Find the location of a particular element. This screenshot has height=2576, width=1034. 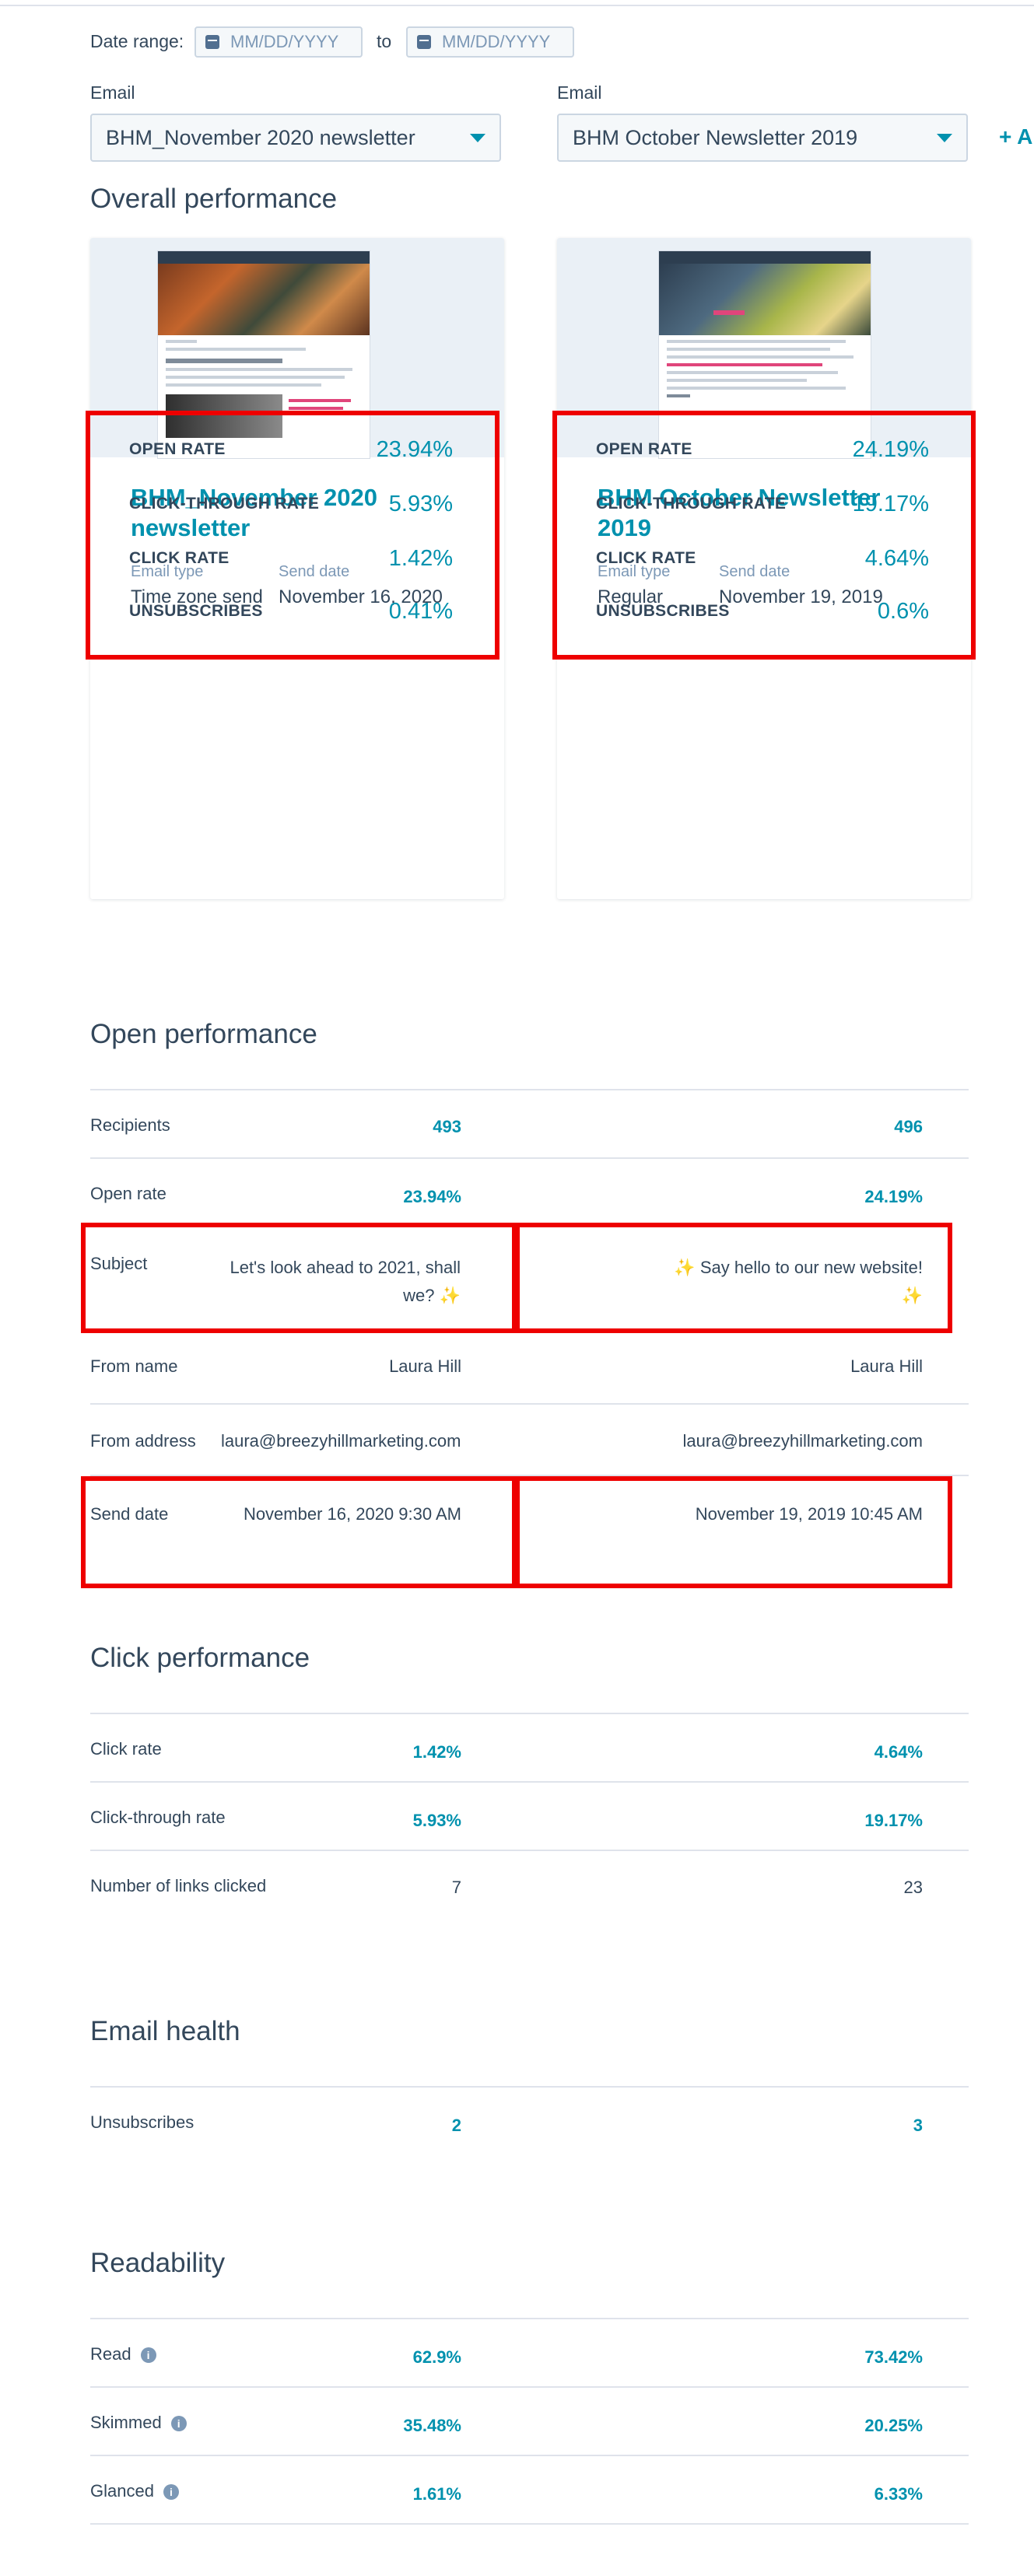

email-health-title: Email health is located at coordinates (165, 2031).